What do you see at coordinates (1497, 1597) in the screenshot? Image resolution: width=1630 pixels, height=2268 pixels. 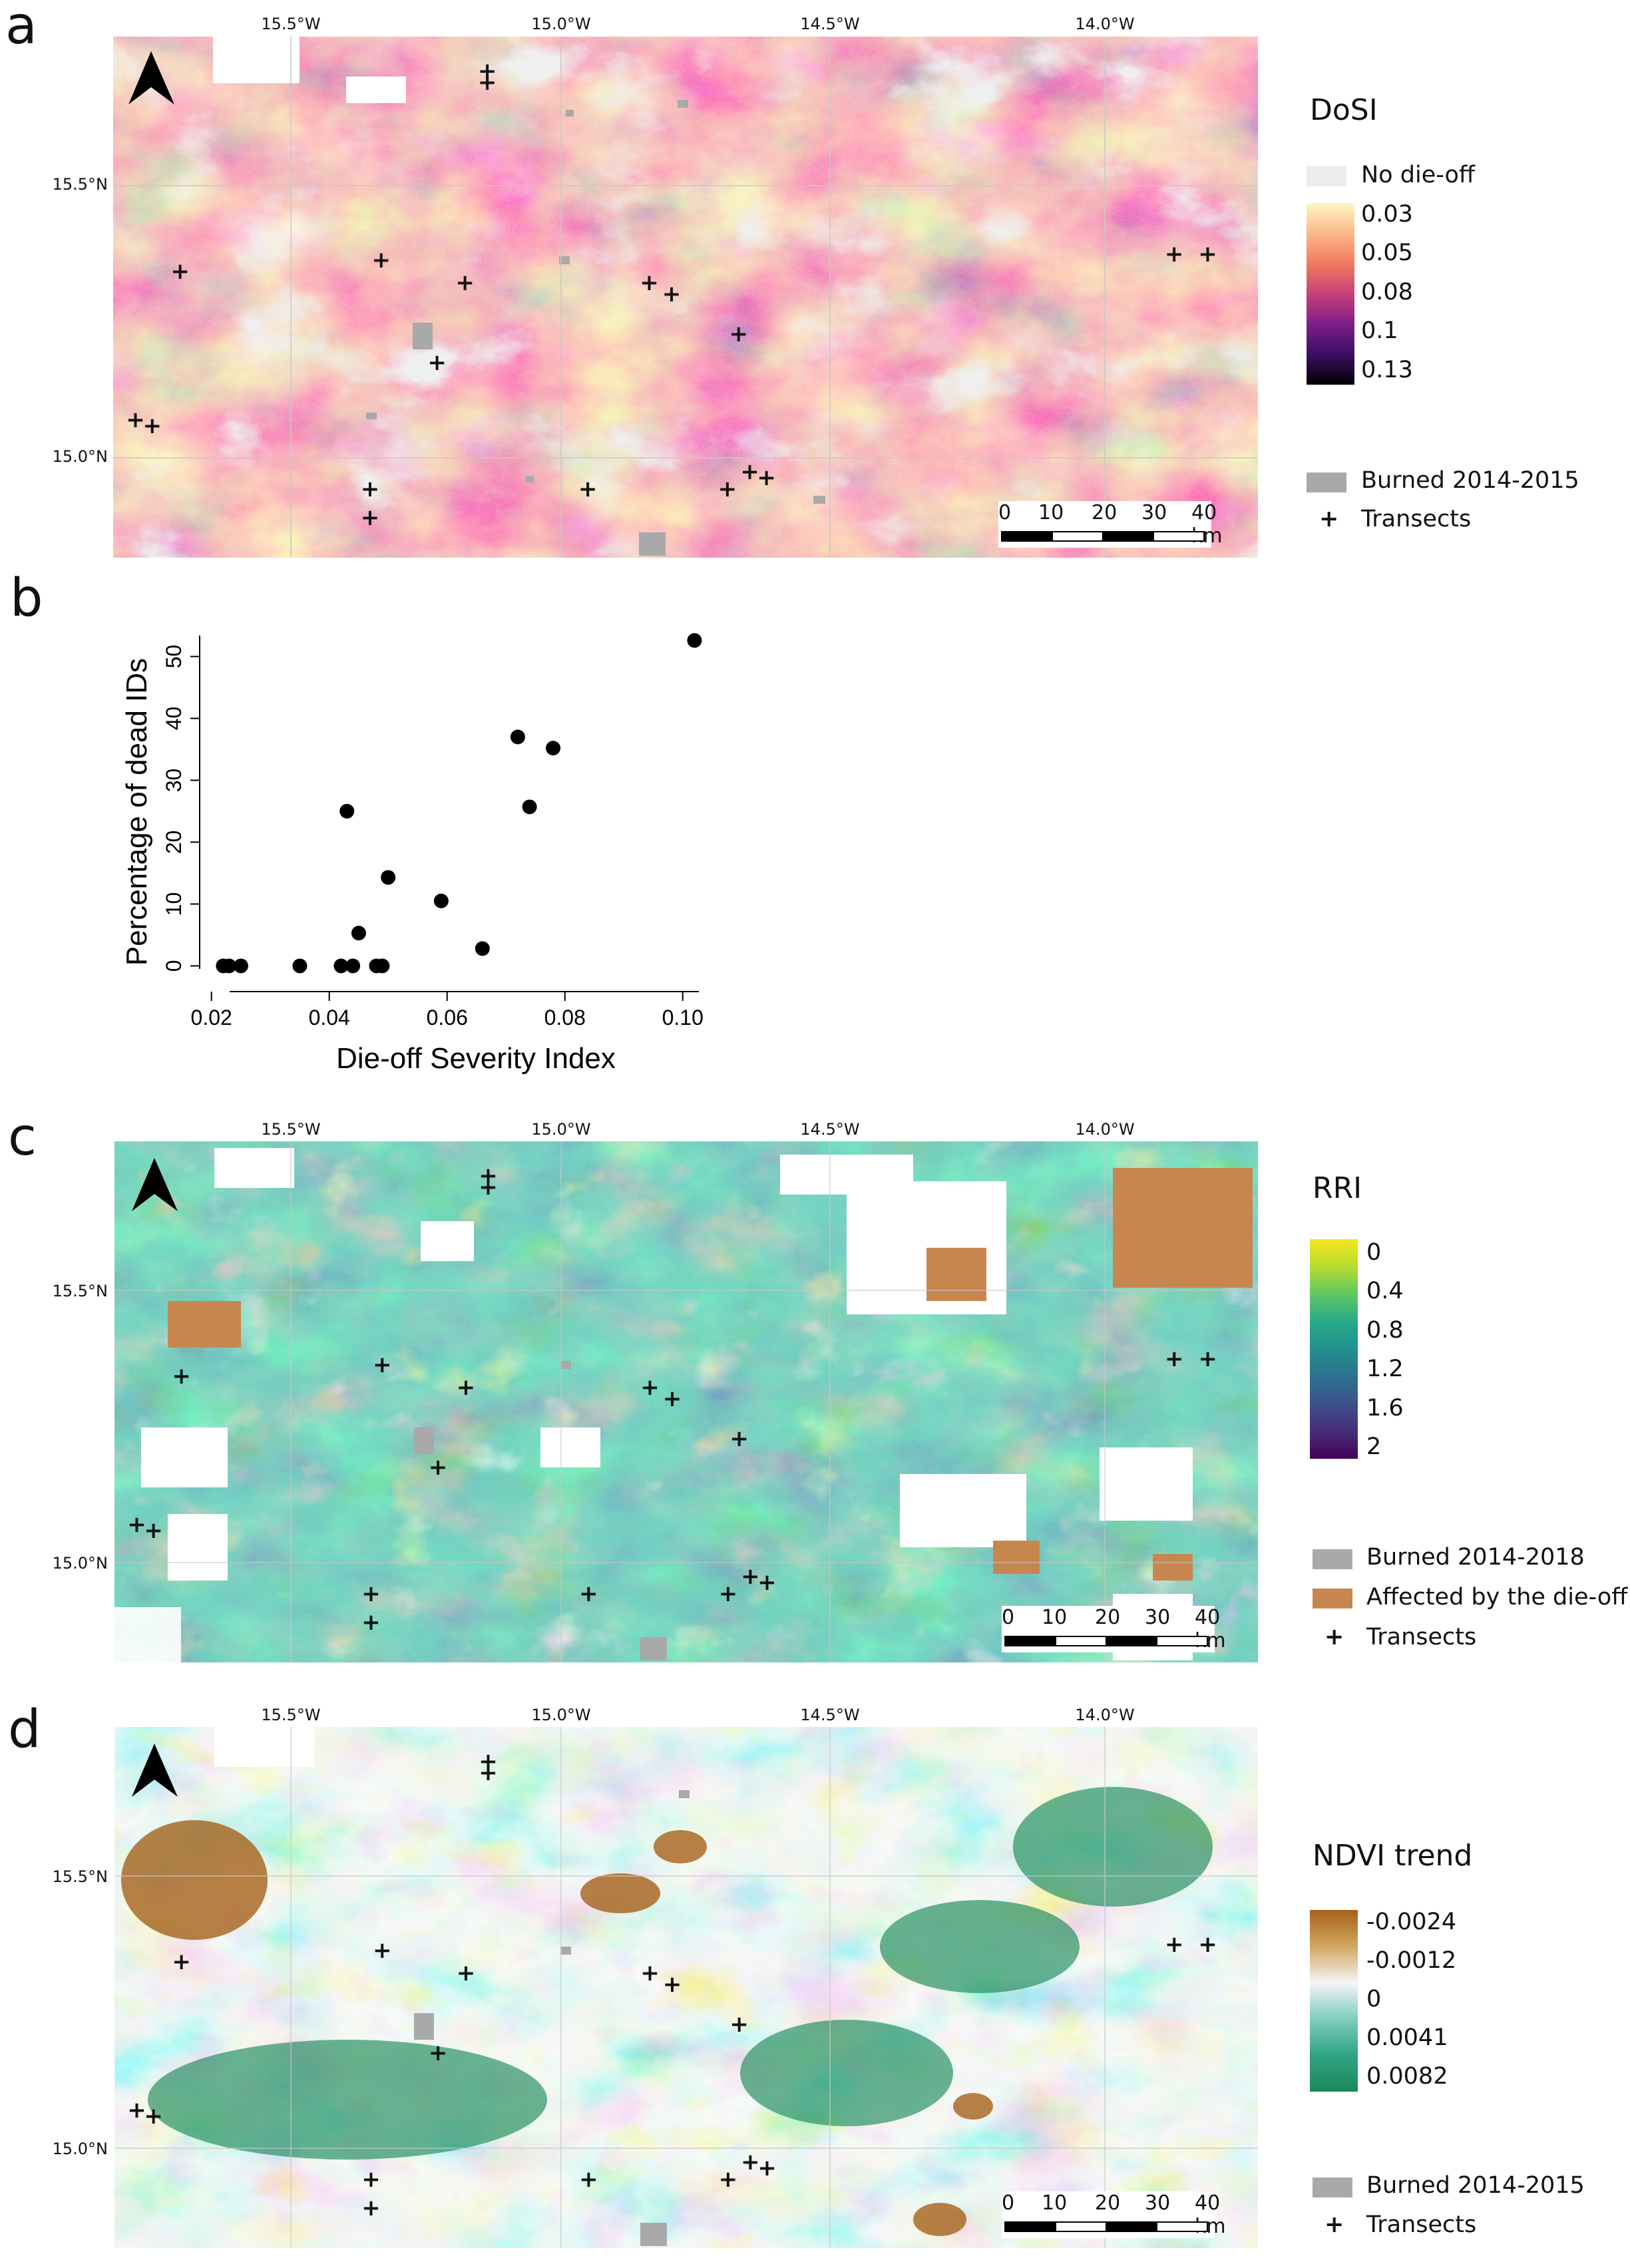 I see `legend-label: Affected by the die-off` at bounding box center [1497, 1597].